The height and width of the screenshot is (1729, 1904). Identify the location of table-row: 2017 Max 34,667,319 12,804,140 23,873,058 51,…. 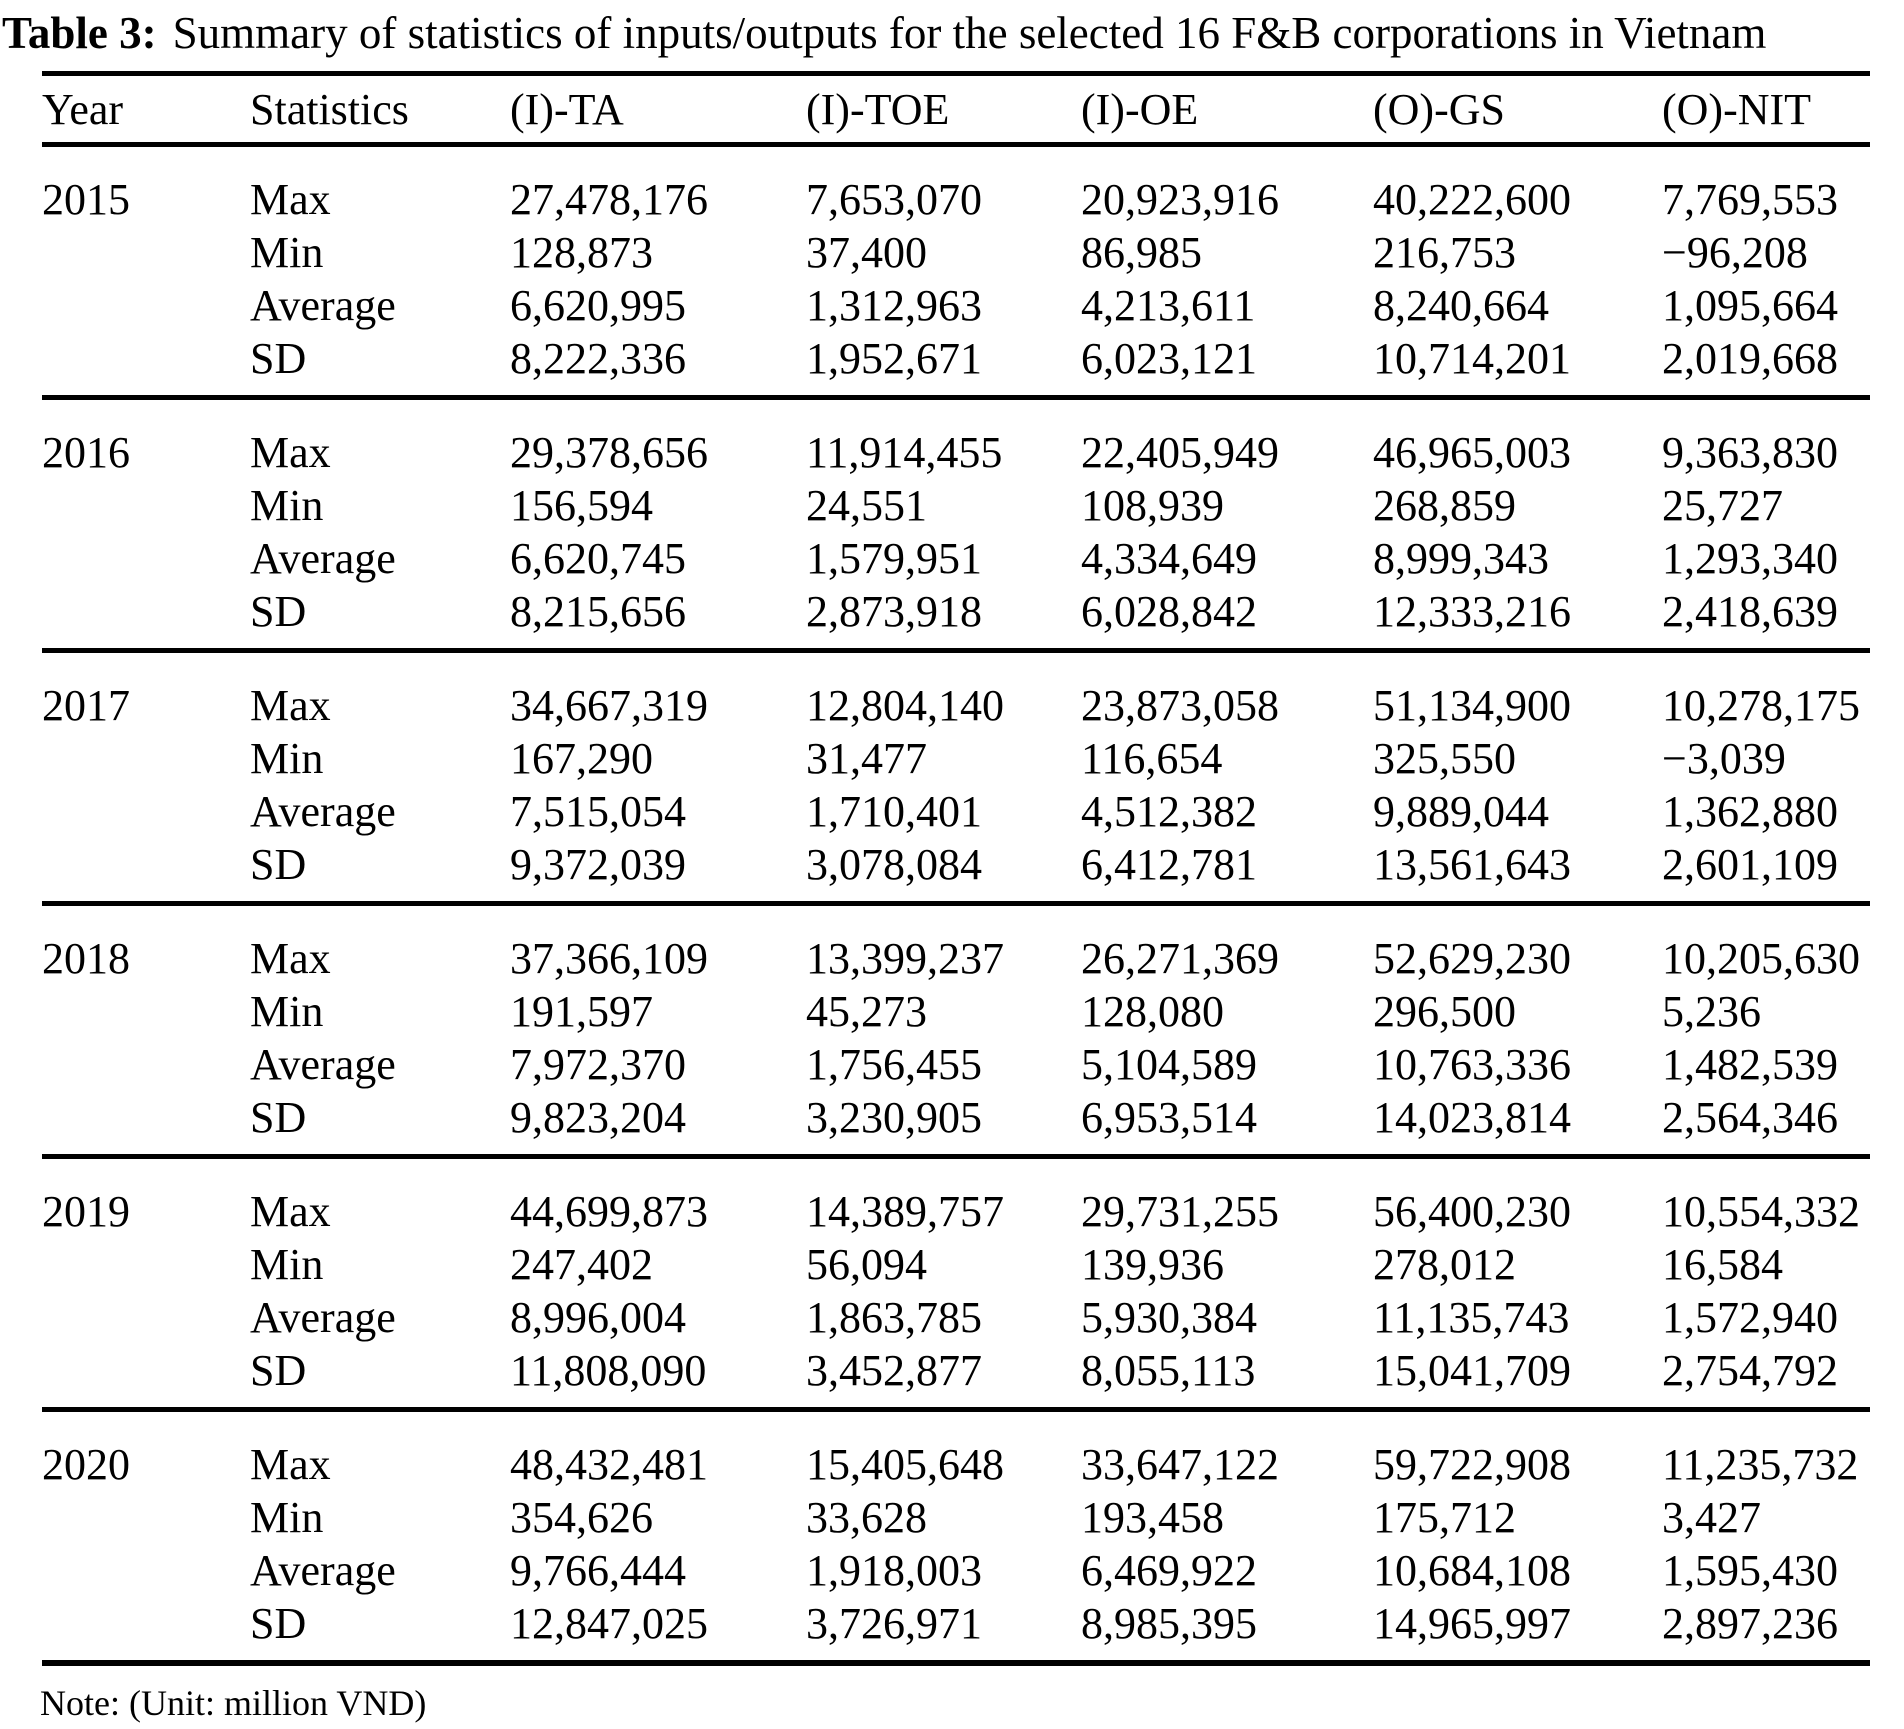
(956, 692).